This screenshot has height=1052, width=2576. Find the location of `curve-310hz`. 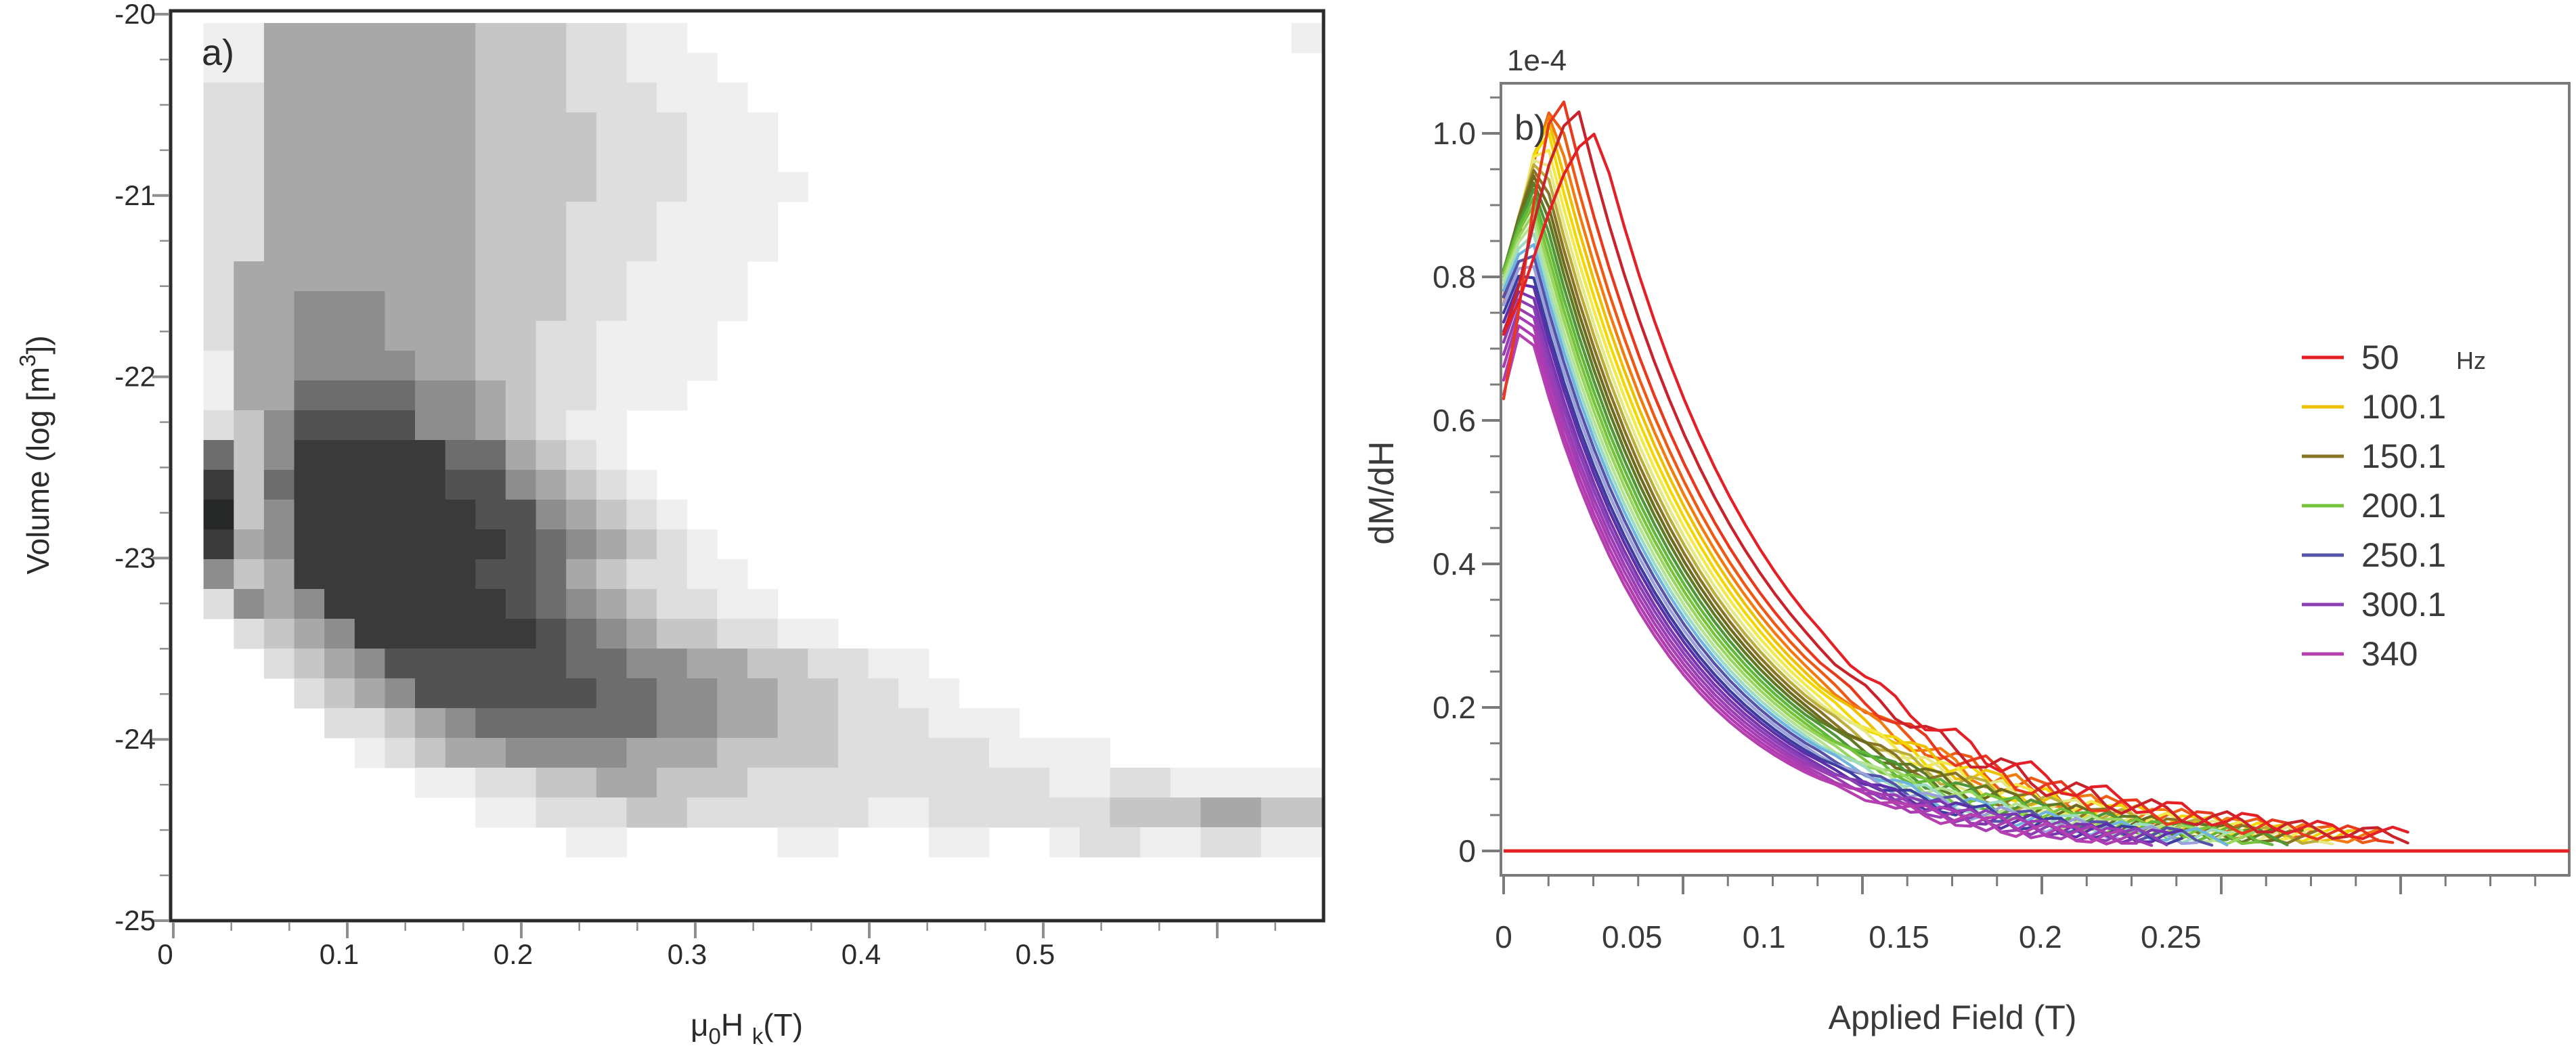

curve-310hz is located at coordinates (1828, 577).